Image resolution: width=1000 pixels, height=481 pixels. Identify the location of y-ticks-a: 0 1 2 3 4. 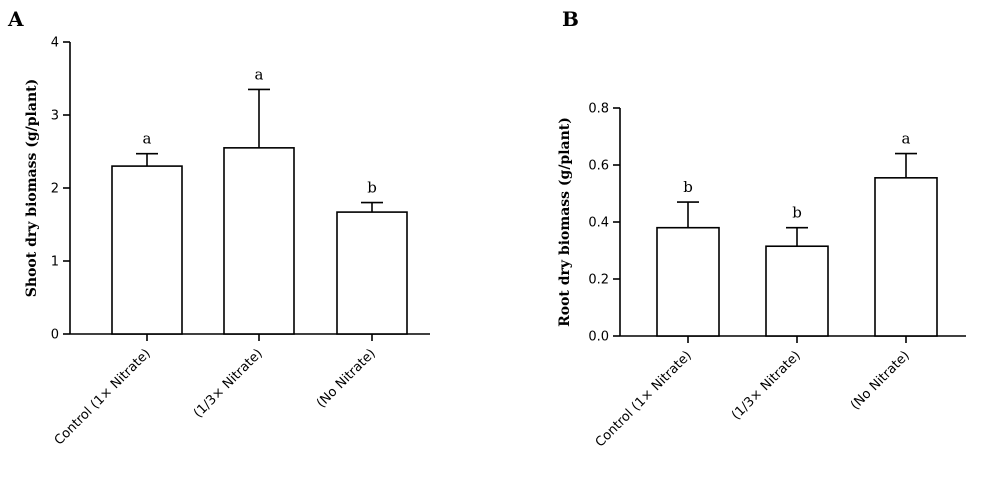
(60, 189).